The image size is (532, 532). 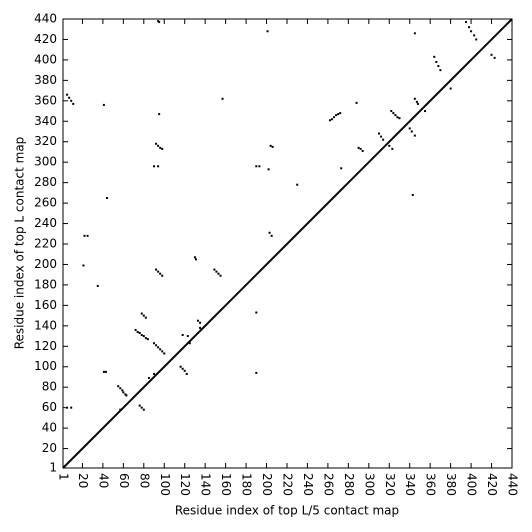 I want to click on y-tick-label: 400, so click(x=45, y=59).